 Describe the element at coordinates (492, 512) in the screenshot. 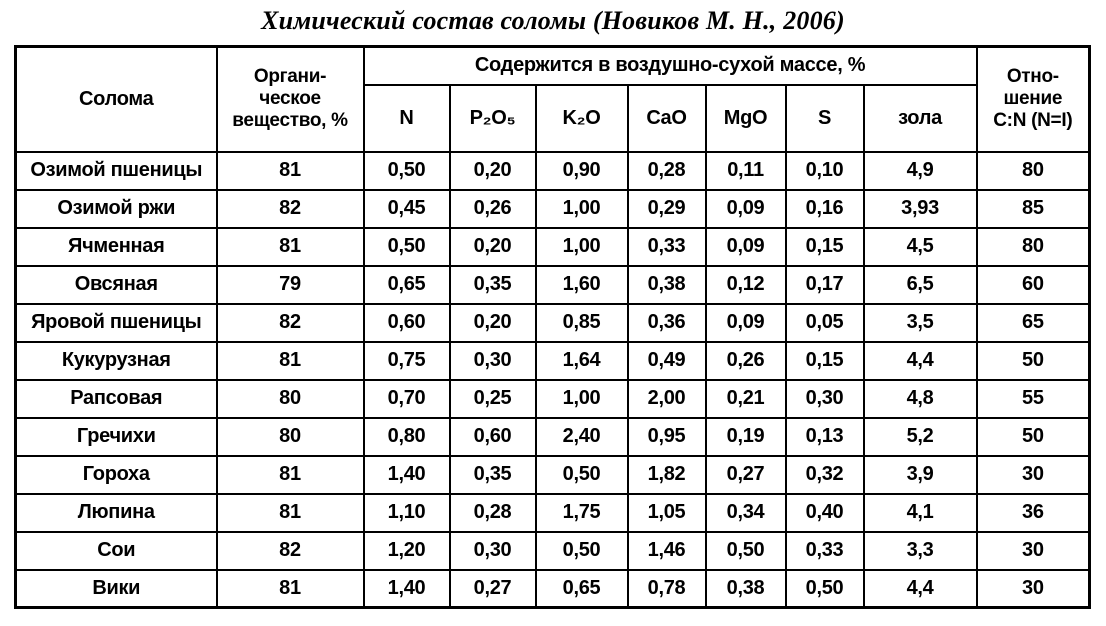

I see `cell-value: 0,28` at that location.